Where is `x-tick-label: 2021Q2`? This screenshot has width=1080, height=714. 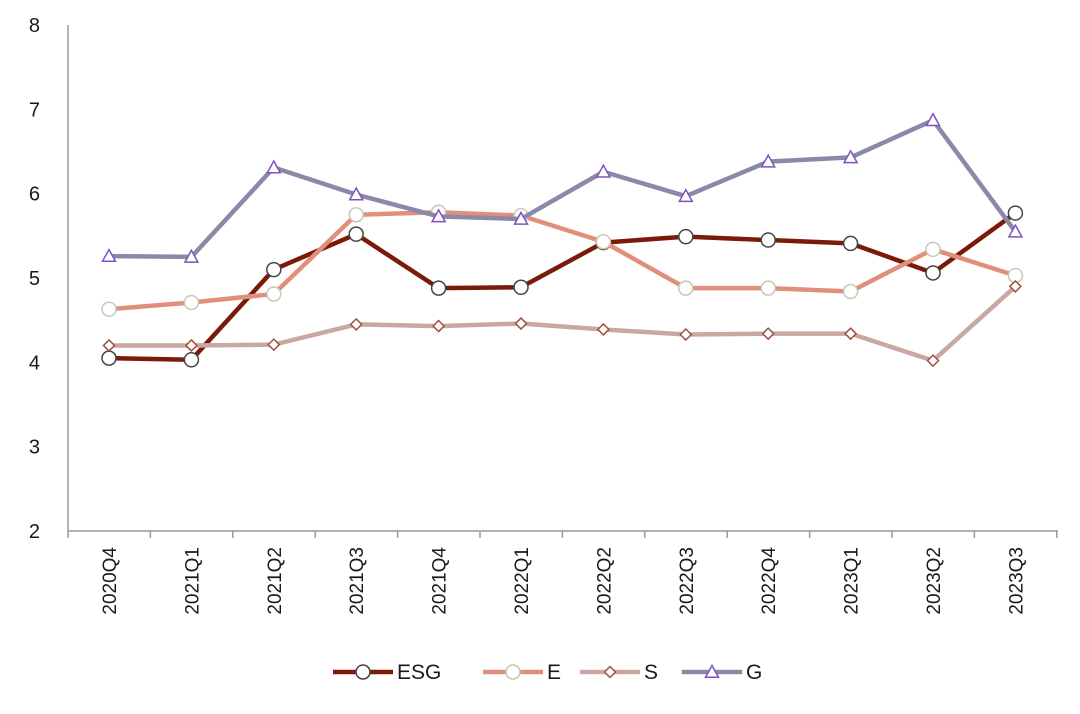 x-tick-label: 2021Q2 is located at coordinates (275, 581).